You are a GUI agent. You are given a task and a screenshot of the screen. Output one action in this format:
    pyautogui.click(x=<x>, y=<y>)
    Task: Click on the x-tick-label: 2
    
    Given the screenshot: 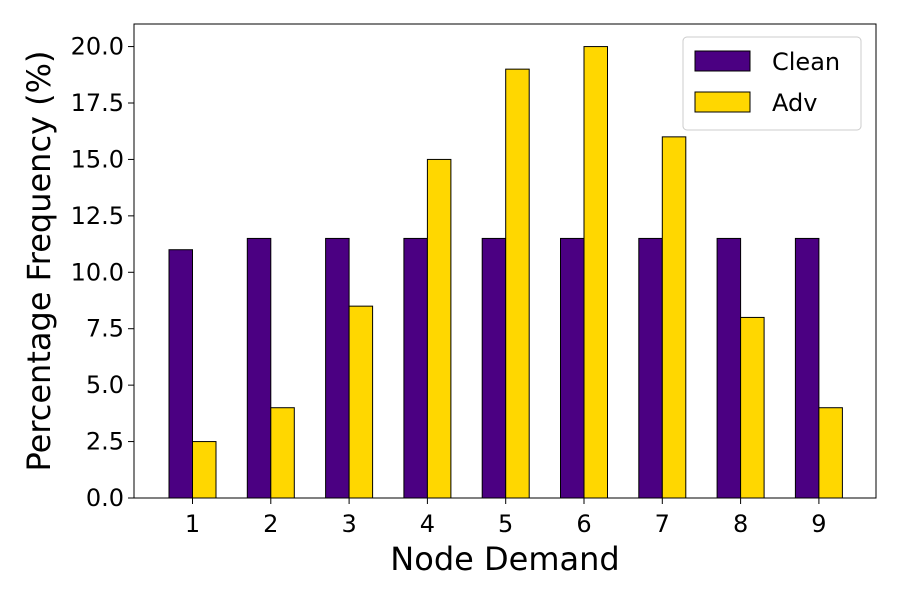 What is the action you would take?
    pyautogui.click(x=270, y=524)
    